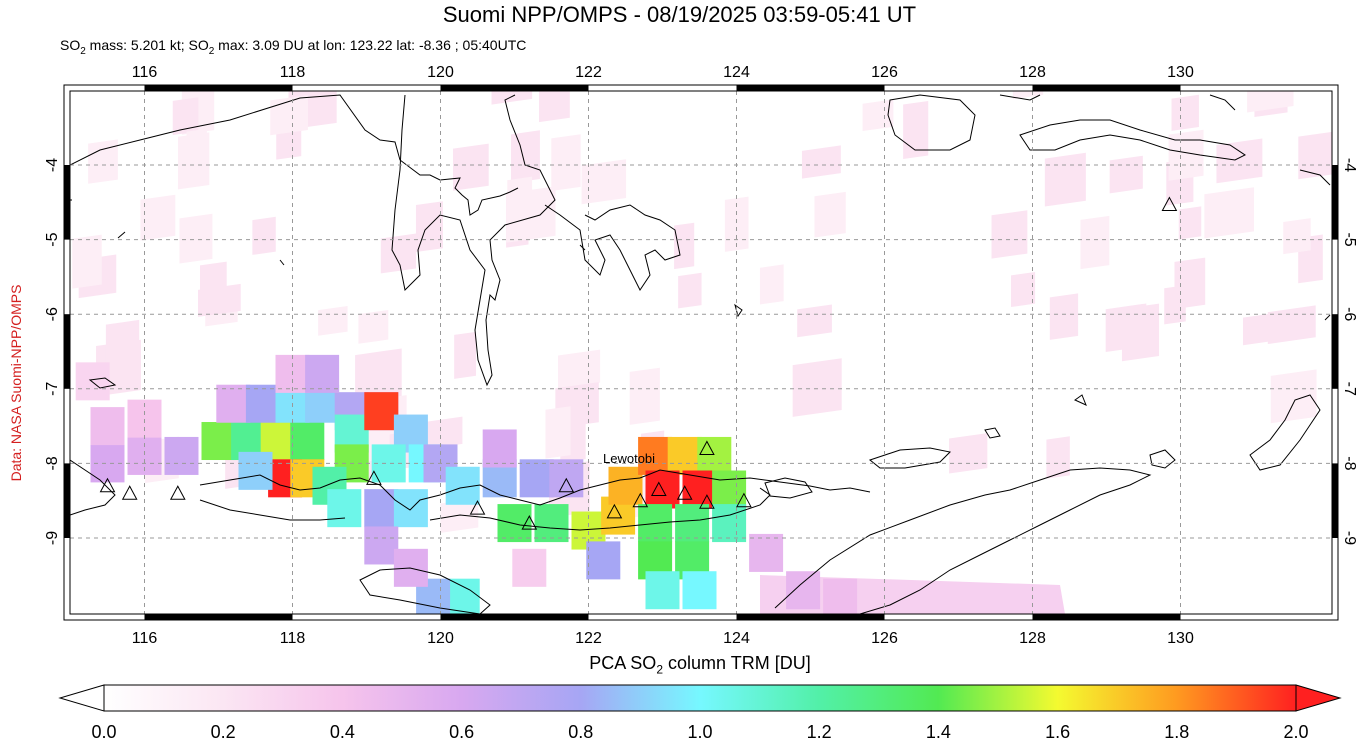 Image resolution: width=1359 pixels, height=743 pixels. I want to click on colorbar-tick-label: 0.6, so click(461, 732).